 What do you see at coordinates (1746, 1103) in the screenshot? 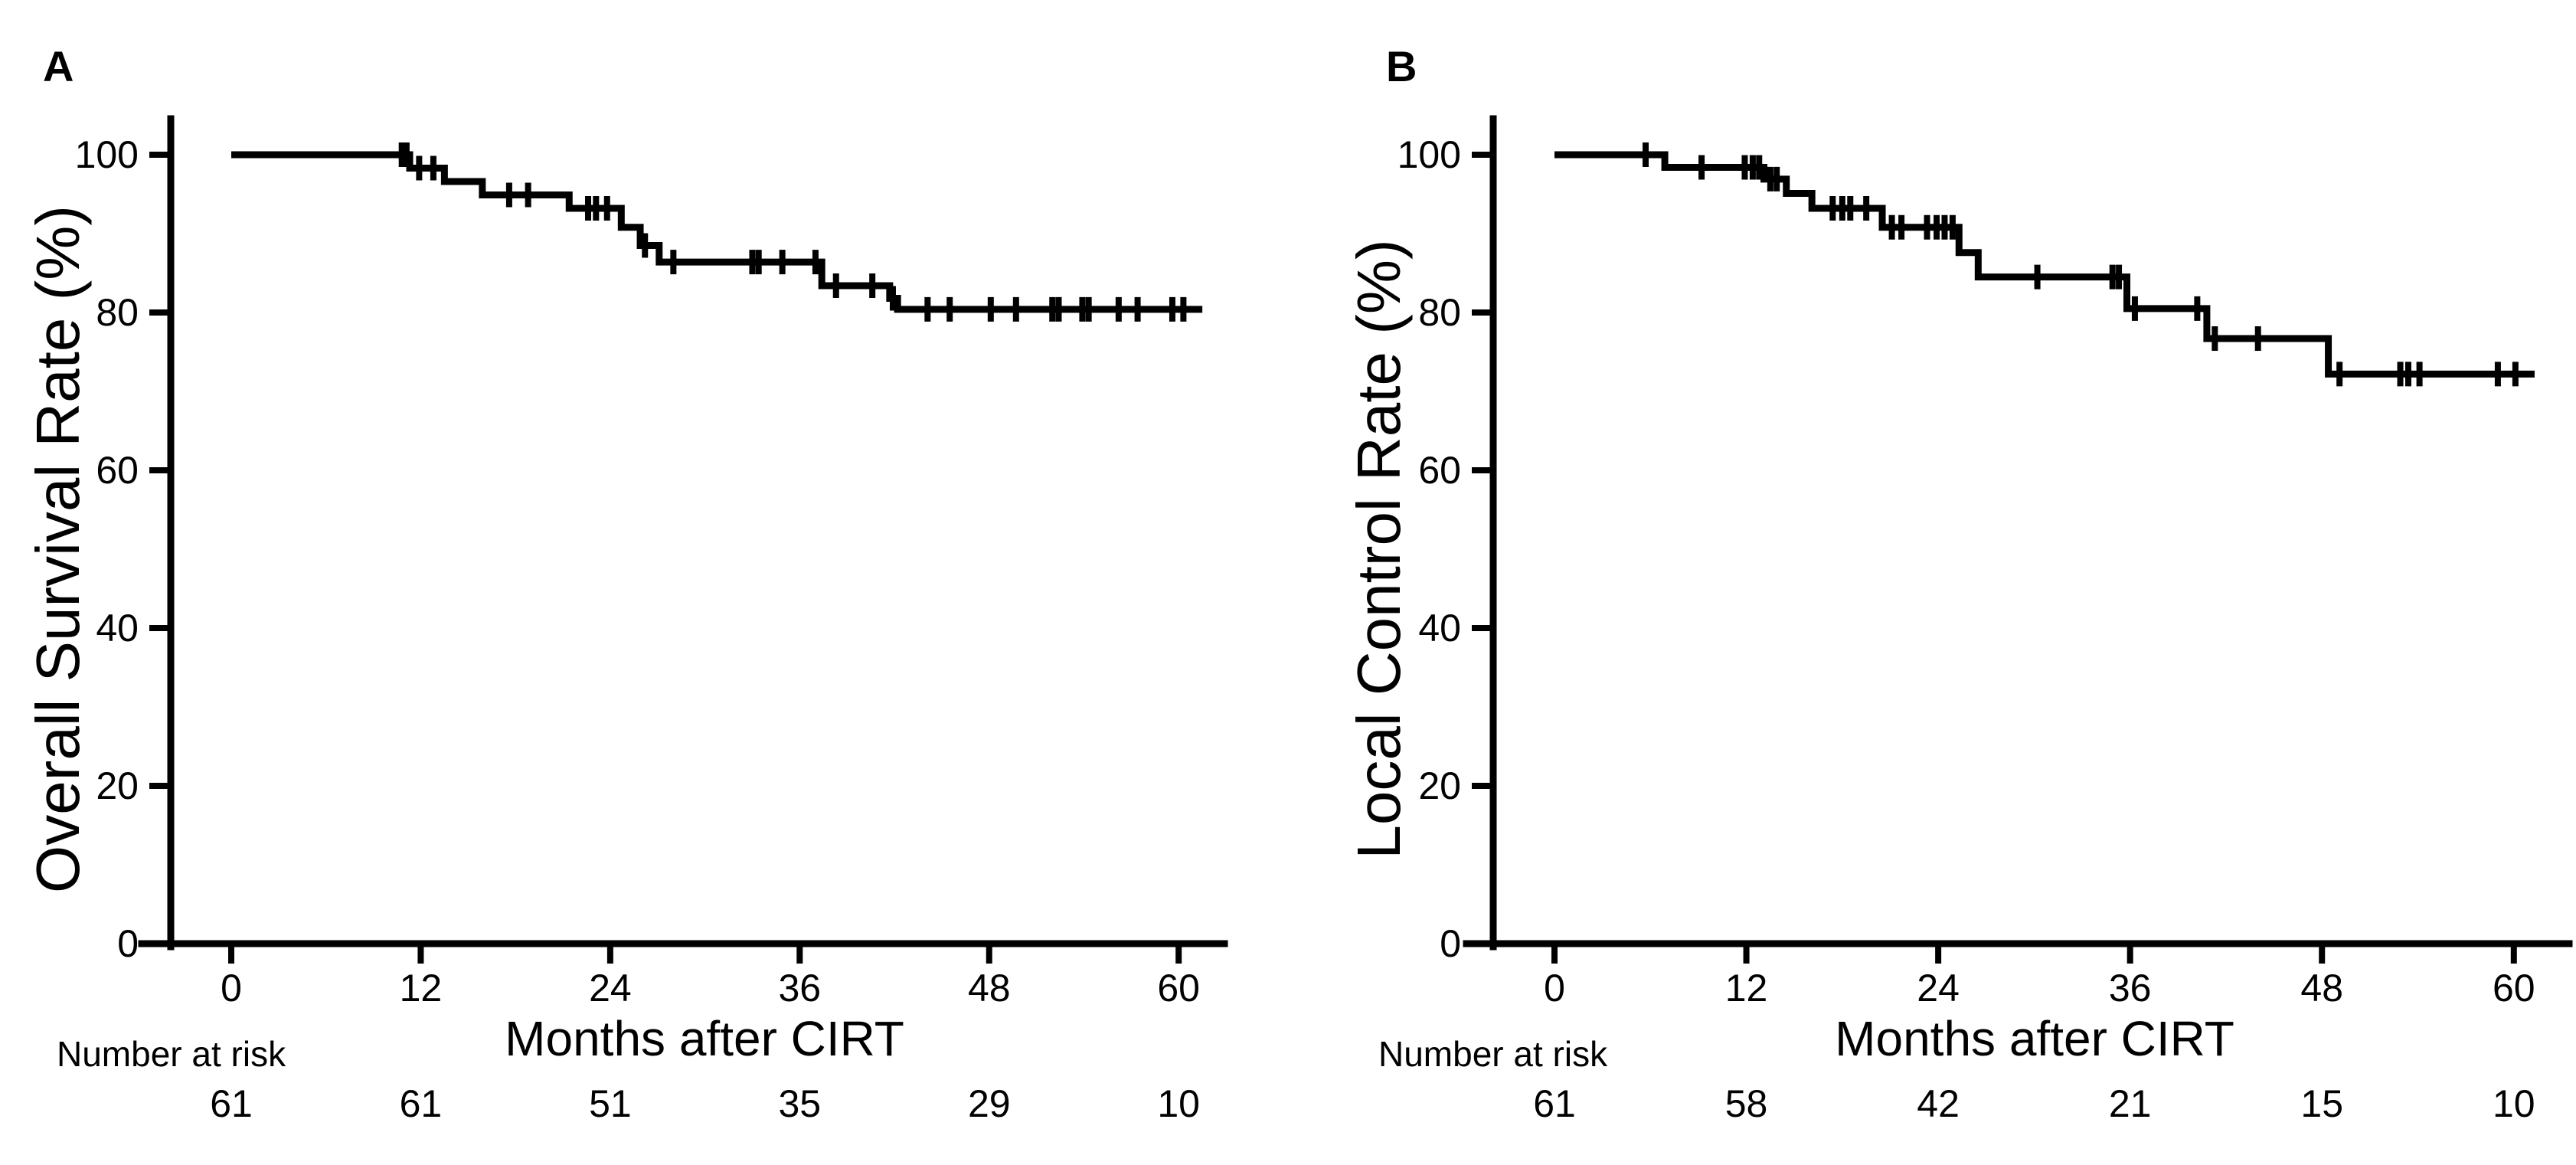
I see `number-at-risk-value: 58` at bounding box center [1746, 1103].